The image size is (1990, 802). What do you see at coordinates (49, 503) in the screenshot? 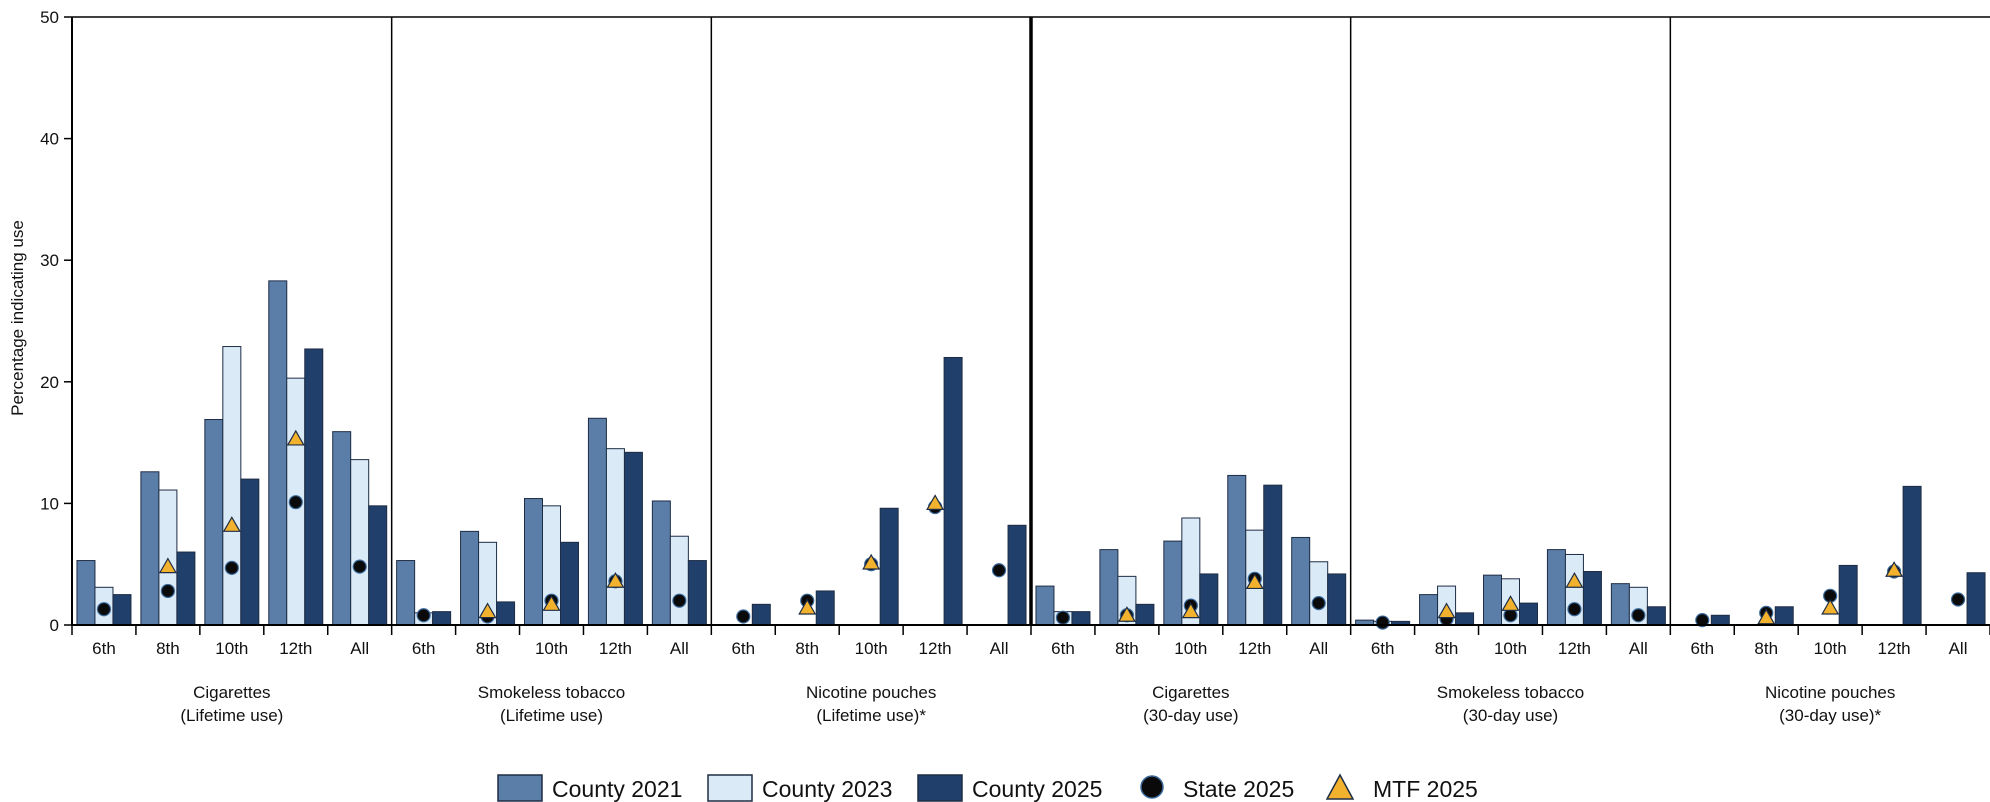
I see `y-tick-label: 10` at bounding box center [49, 503].